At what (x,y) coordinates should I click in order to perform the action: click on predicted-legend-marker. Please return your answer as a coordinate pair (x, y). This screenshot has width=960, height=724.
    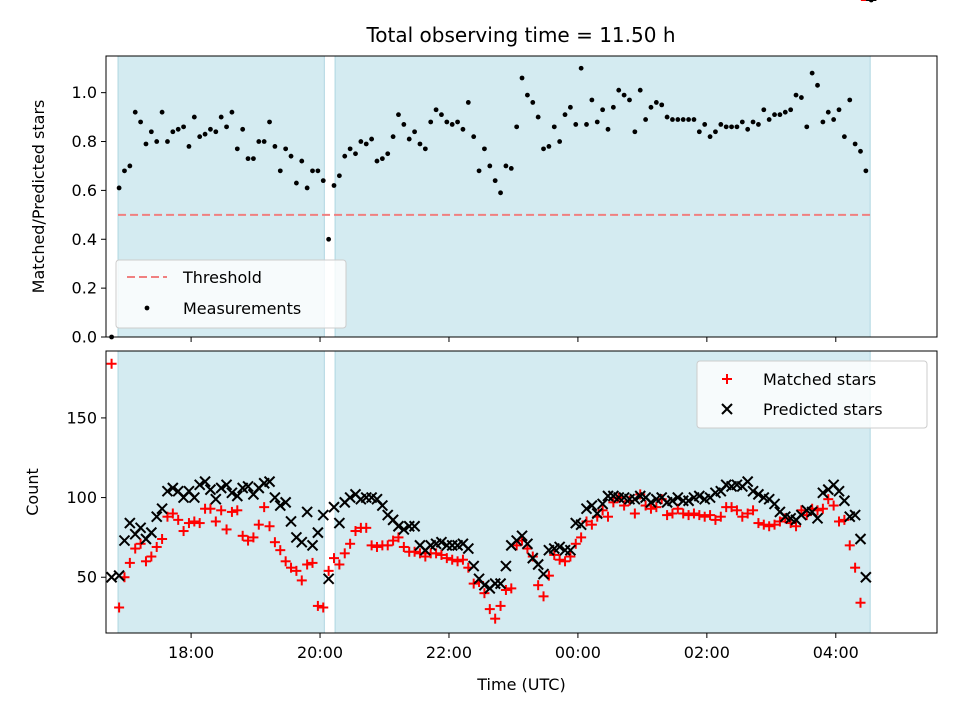
    Looking at the image, I should click on (727, 409).